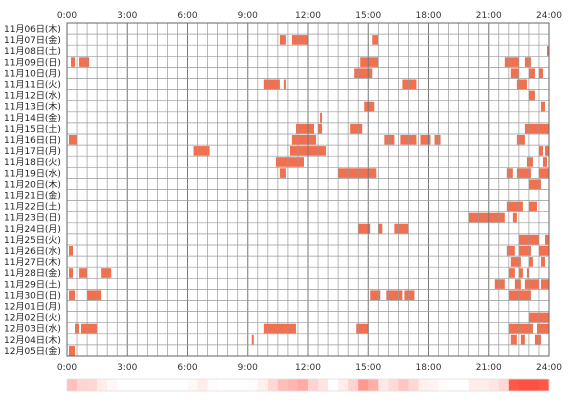  Describe the element at coordinates (32, 329) in the screenshot. I see `day-label: 12月03日(水)` at that location.